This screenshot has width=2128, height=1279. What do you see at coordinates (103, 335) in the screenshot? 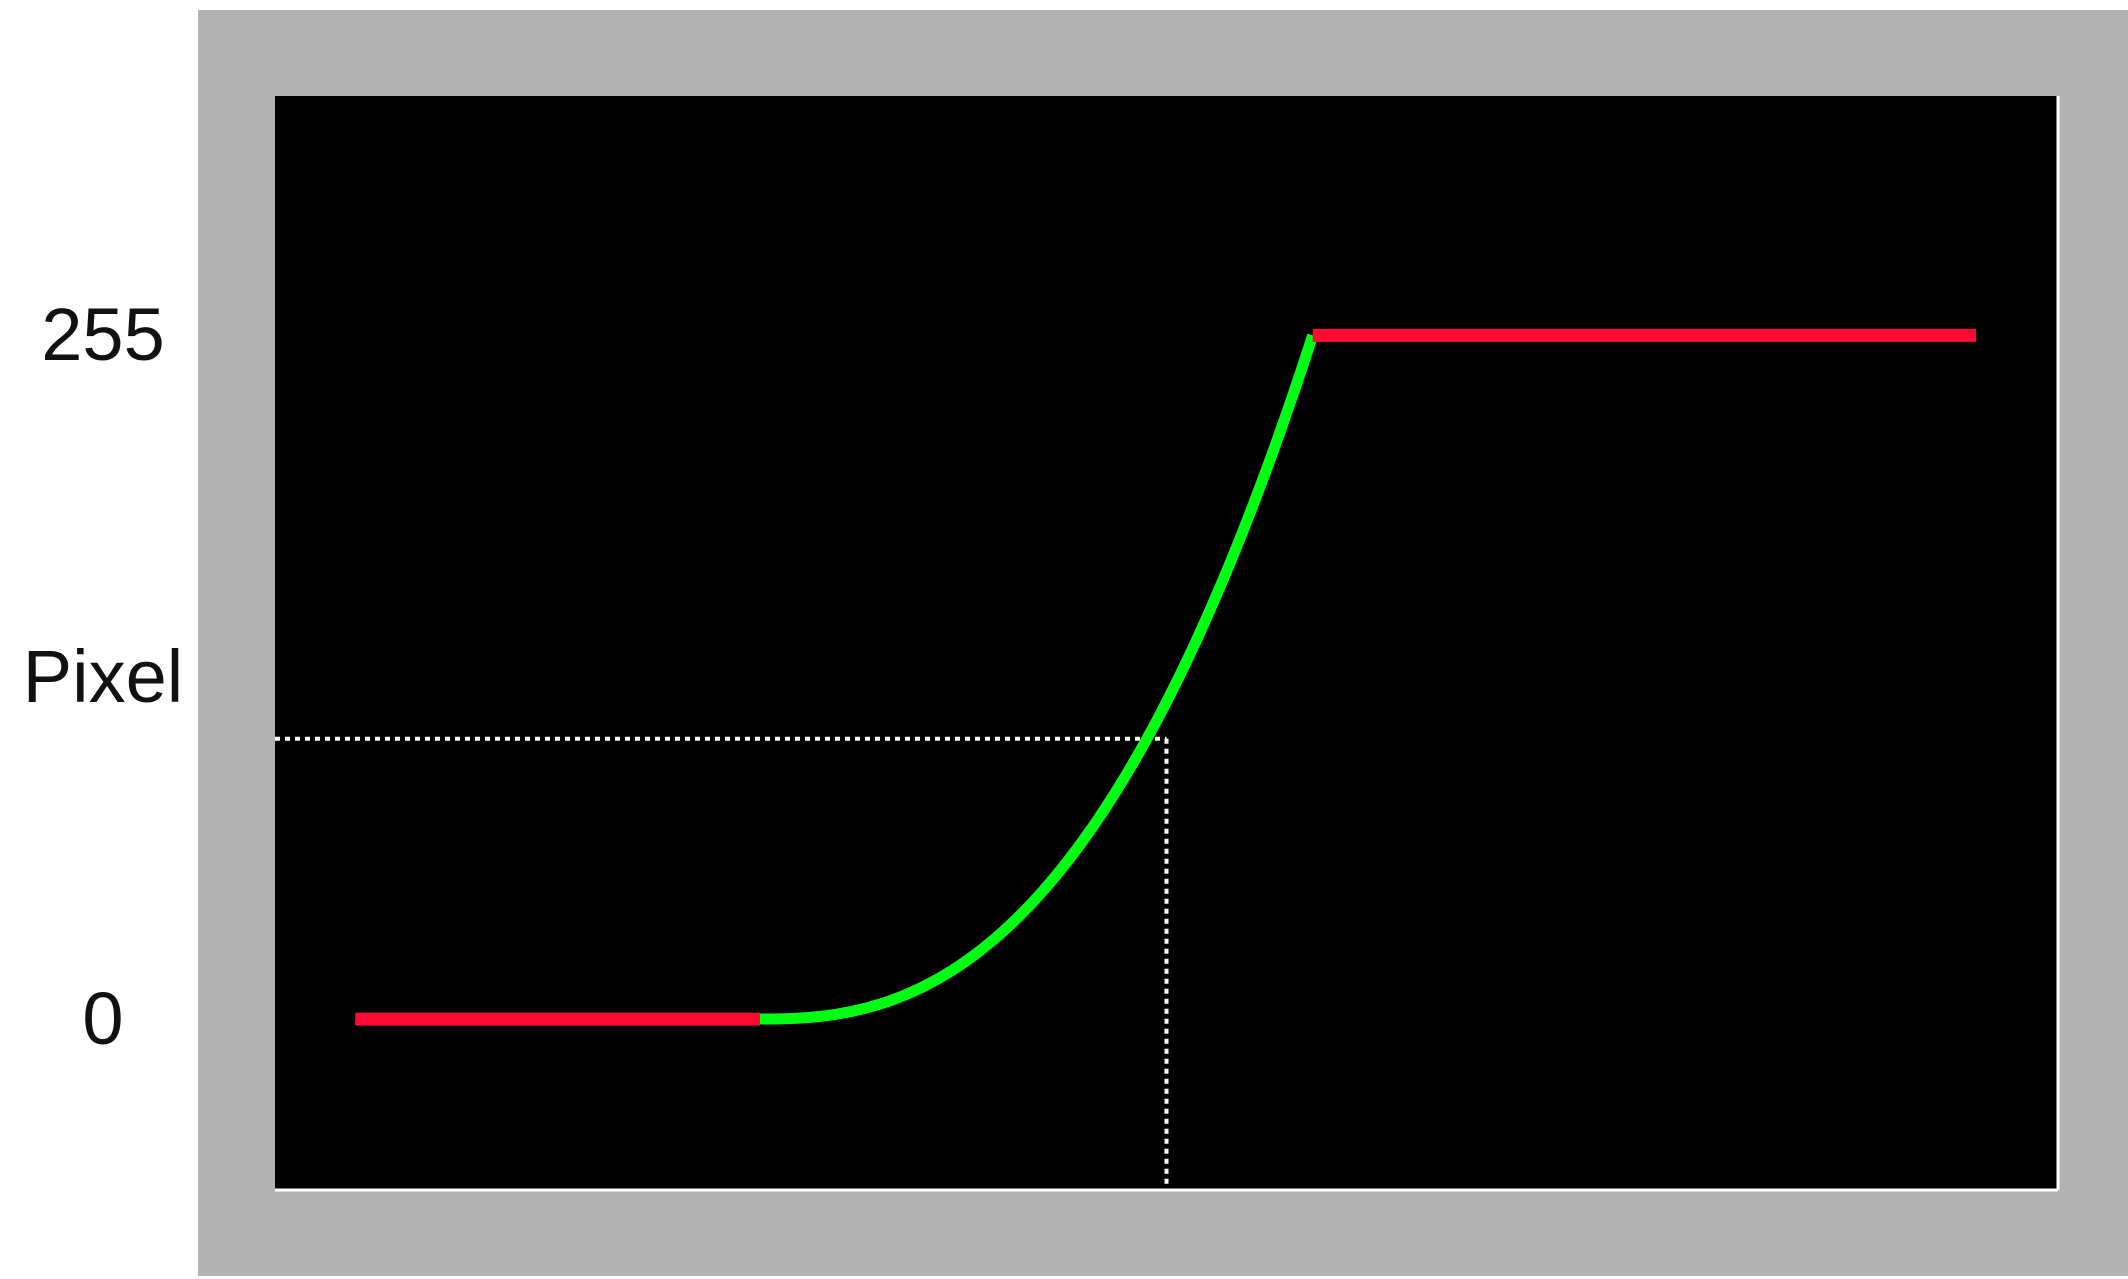
I see `y-tick-label-255: 255` at bounding box center [103, 335].